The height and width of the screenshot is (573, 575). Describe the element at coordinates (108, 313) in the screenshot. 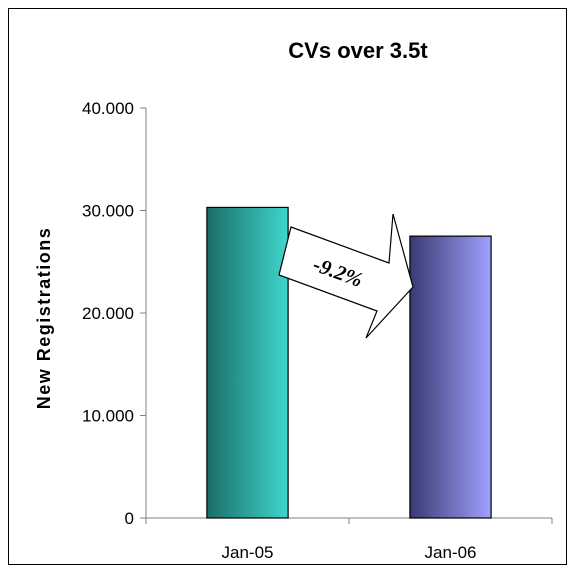

I see `y-tick-label: 20.000` at that location.